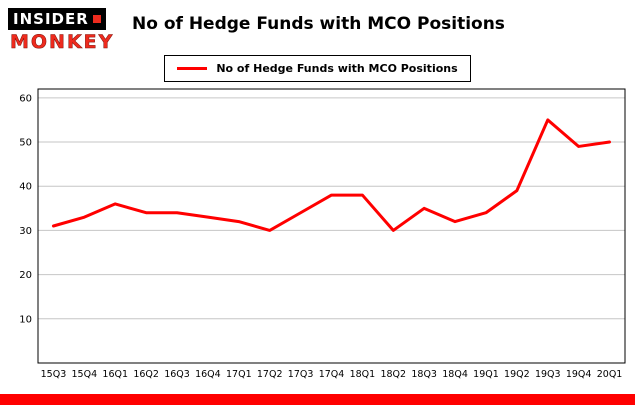 Image resolution: width=635 pixels, height=405 pixels. Describe the element at coordinates (177, 374) in the screenshot. I see `x-tick-label: 16Q3` at that location.